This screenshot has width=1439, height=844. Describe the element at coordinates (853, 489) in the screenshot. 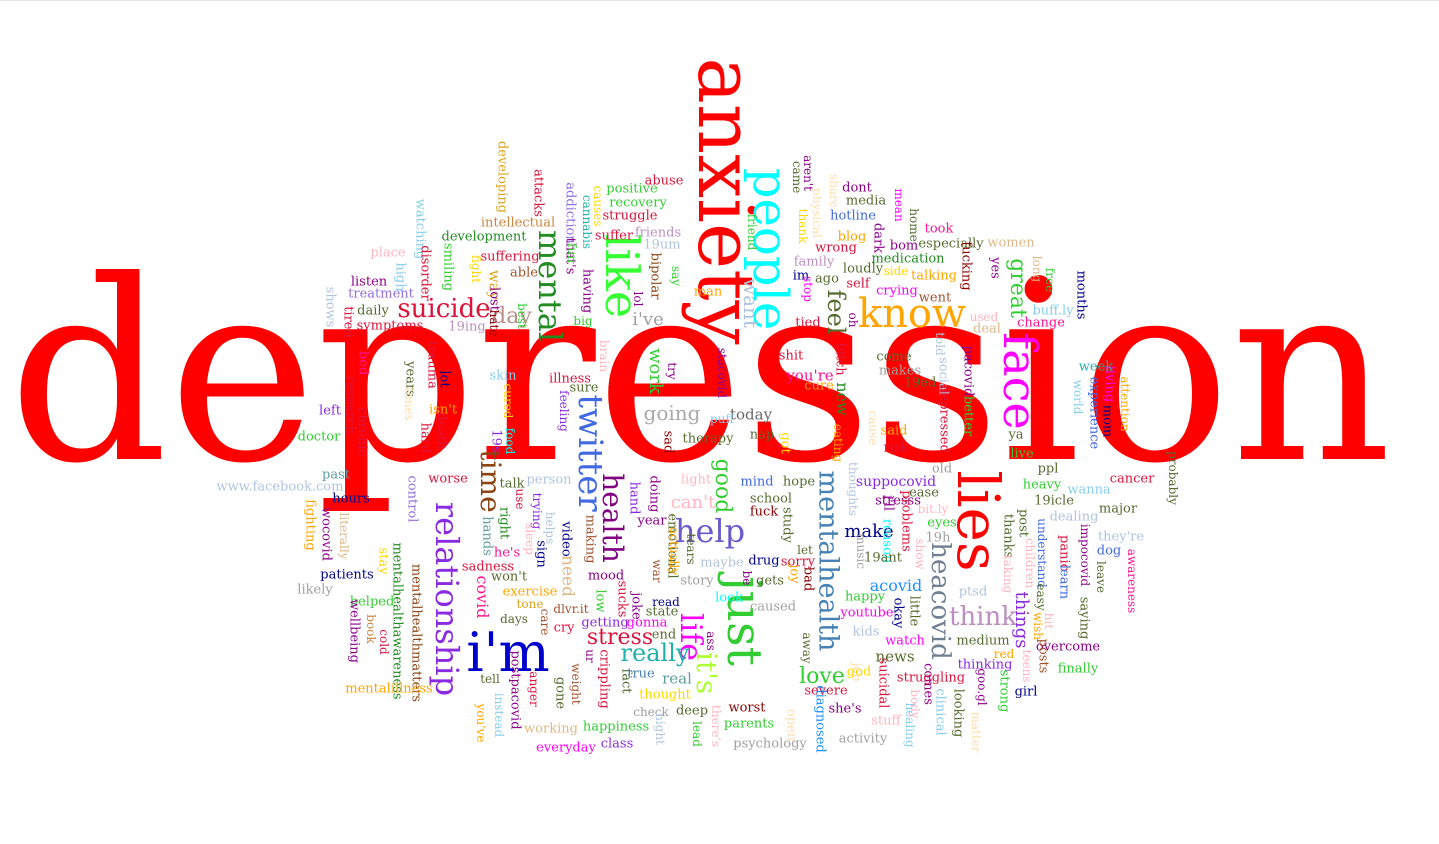

I see `word-thoughts: thoughts` at that location.